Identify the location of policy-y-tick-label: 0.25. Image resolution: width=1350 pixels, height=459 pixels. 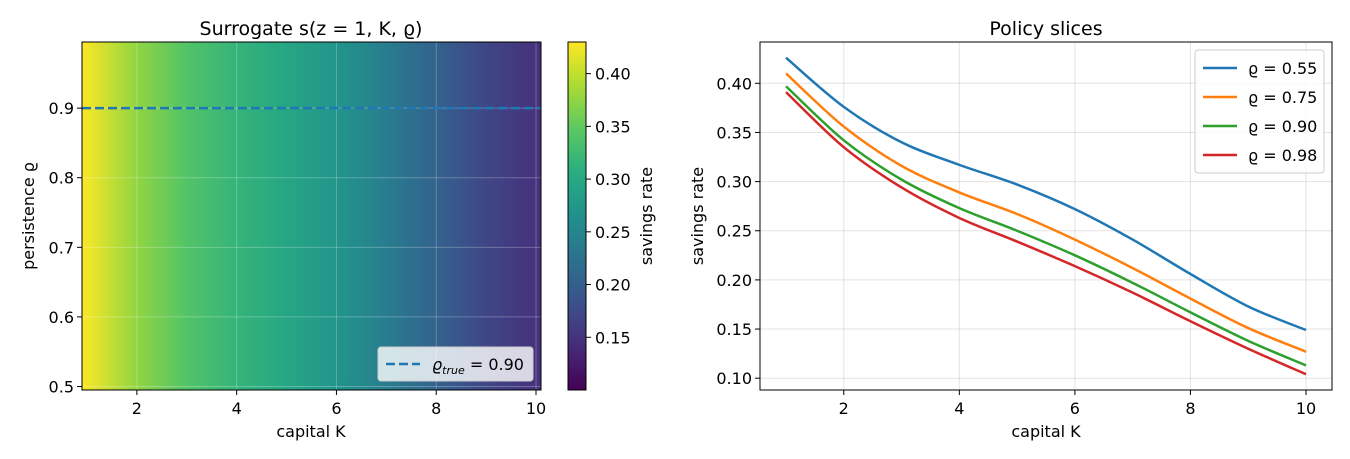
(734, 231).